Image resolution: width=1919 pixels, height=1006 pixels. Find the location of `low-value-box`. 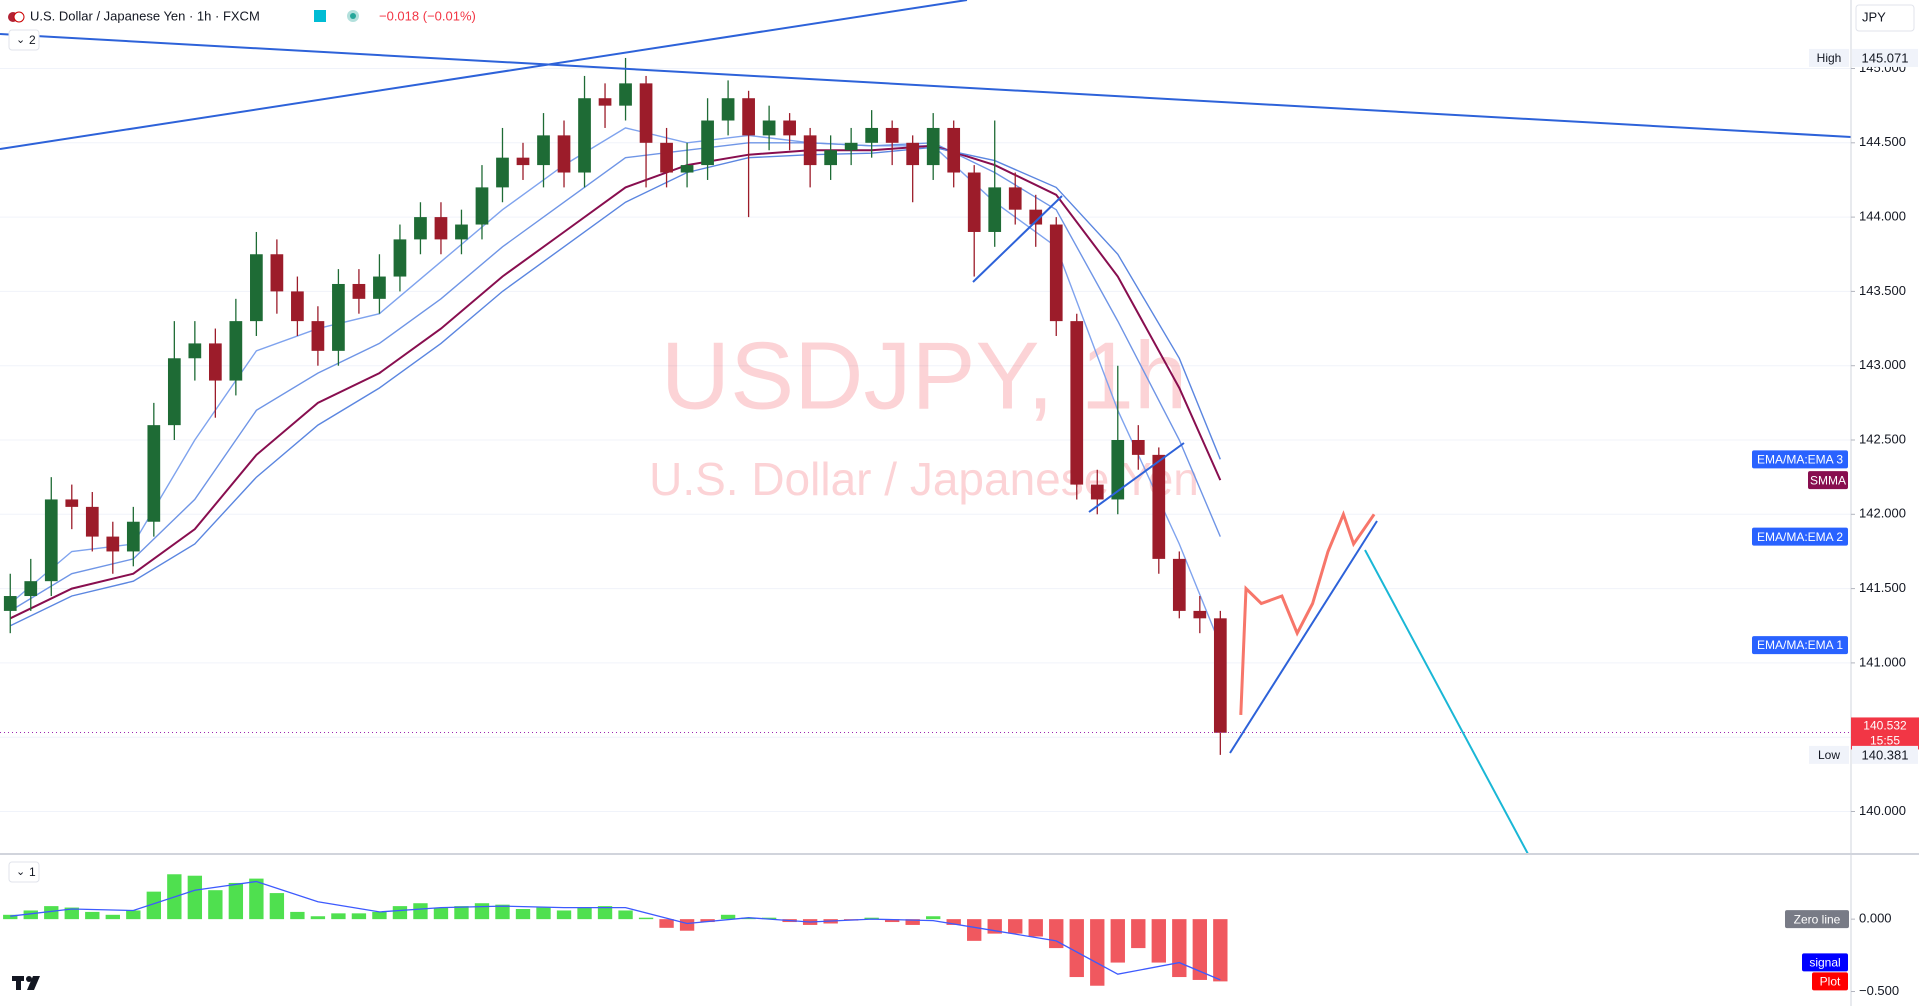

low-value-box is located at coordinates (1885, 754).